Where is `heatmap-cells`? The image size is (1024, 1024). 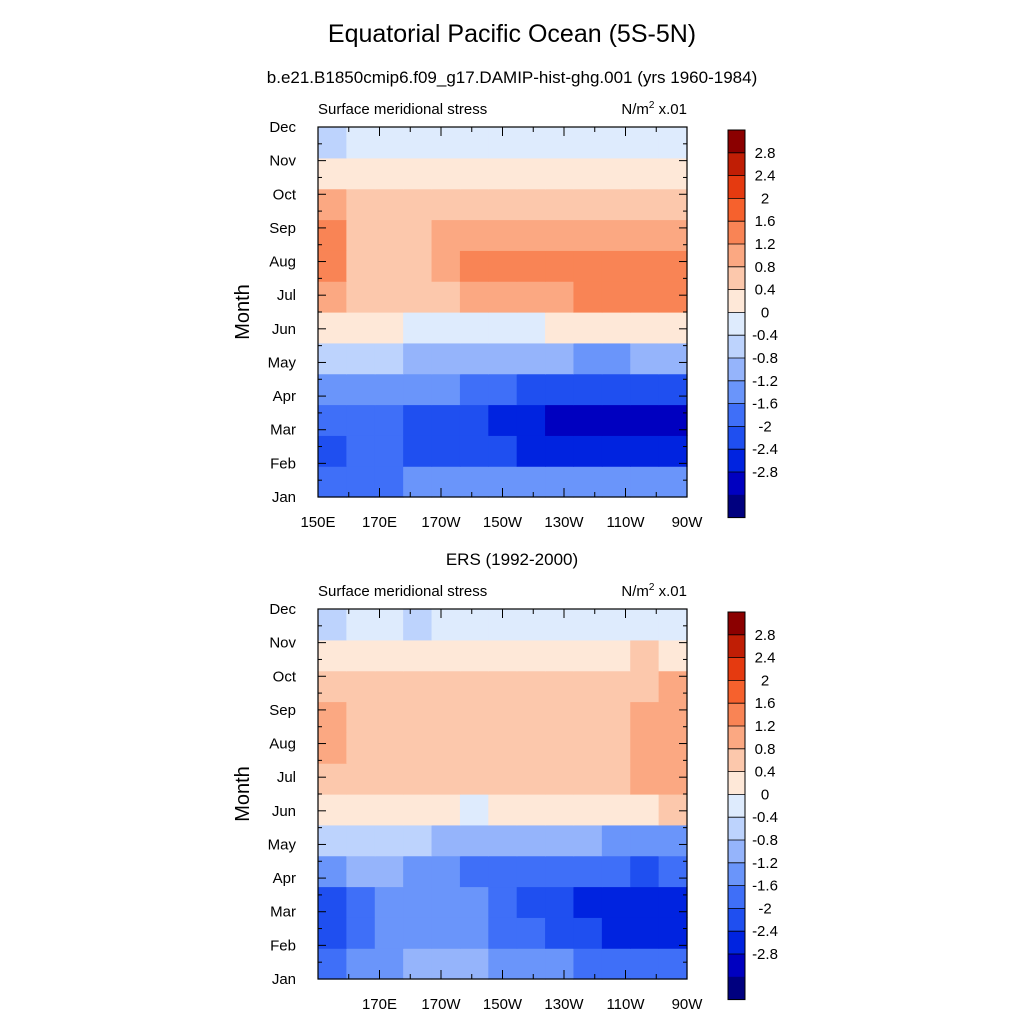
heatmap-cells is located at coordinates (503, 312).